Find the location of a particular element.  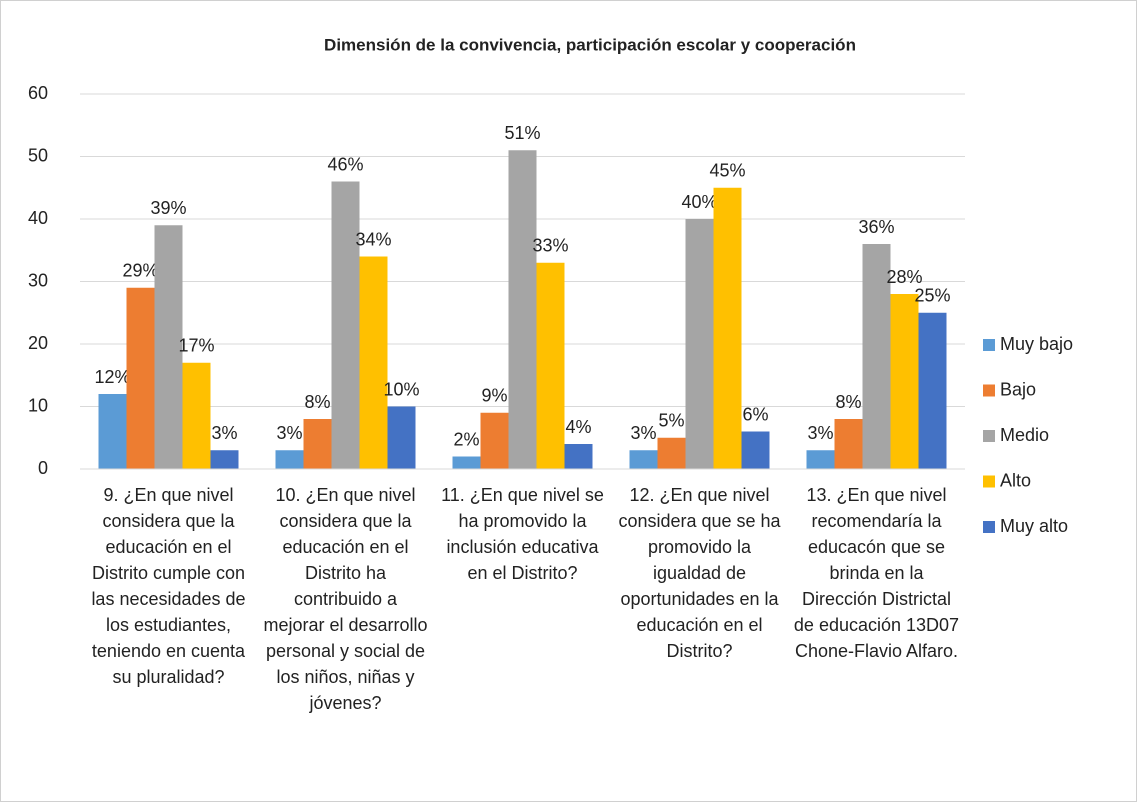

y-tick-label: 0 is located at coordinates (43, 468).